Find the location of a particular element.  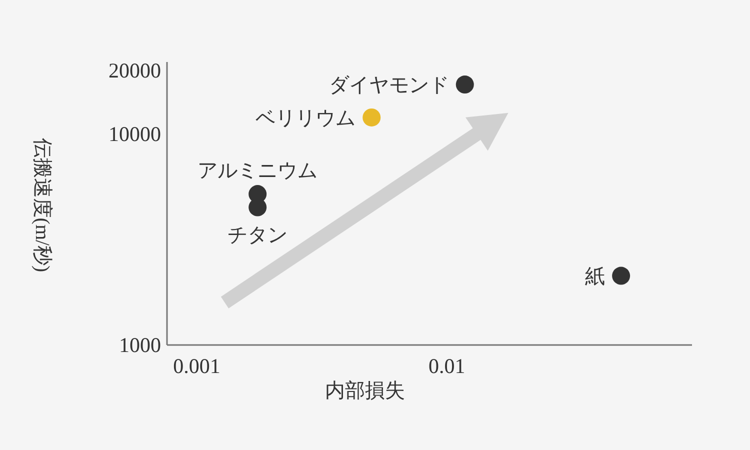

series-label: アルミニウム is located at coordinates (258, 171).